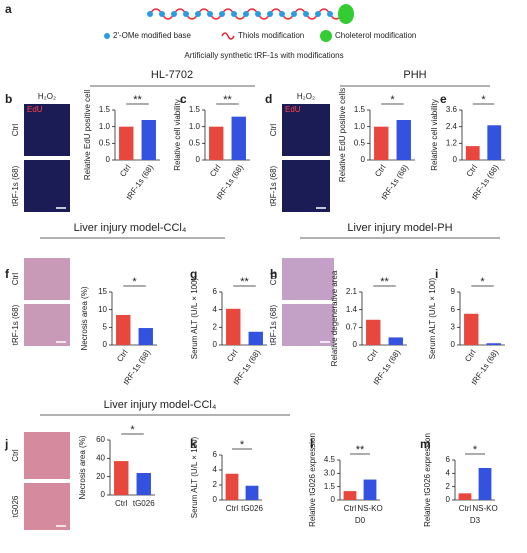 This screenshot has height=553, width=527. I want to click on section-title: HL-7702, so click(172, 75).